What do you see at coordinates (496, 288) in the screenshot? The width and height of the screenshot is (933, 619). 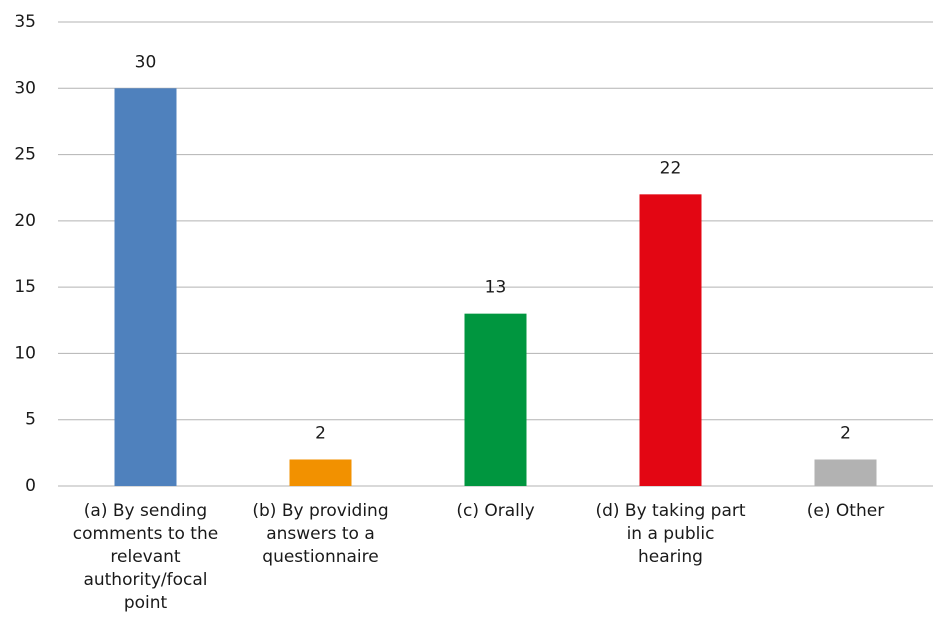 I see `data-label: 13` at bounding box center [496, 288].